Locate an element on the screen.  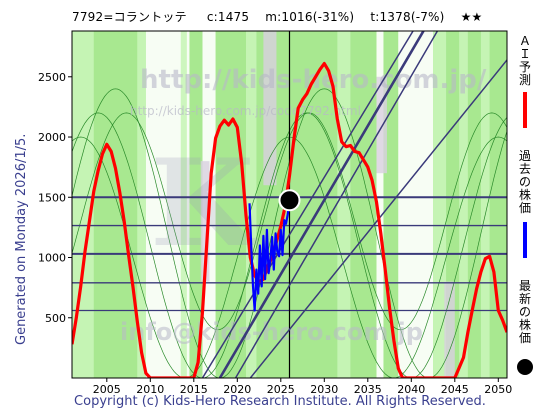
x-tick-label-2015: 2015 is located at coordinates (194, 389).